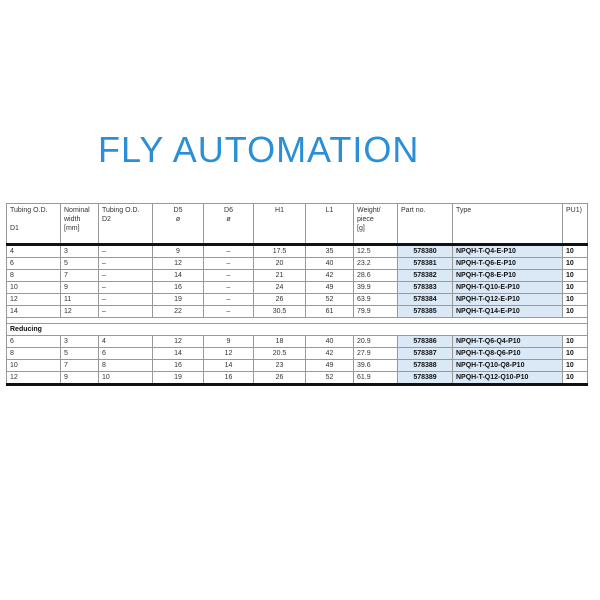 The height and width of the screenshot is (600, 600). I want to click on table-cell: NPQH-T-Q6-E-P10, so click(507, 263).